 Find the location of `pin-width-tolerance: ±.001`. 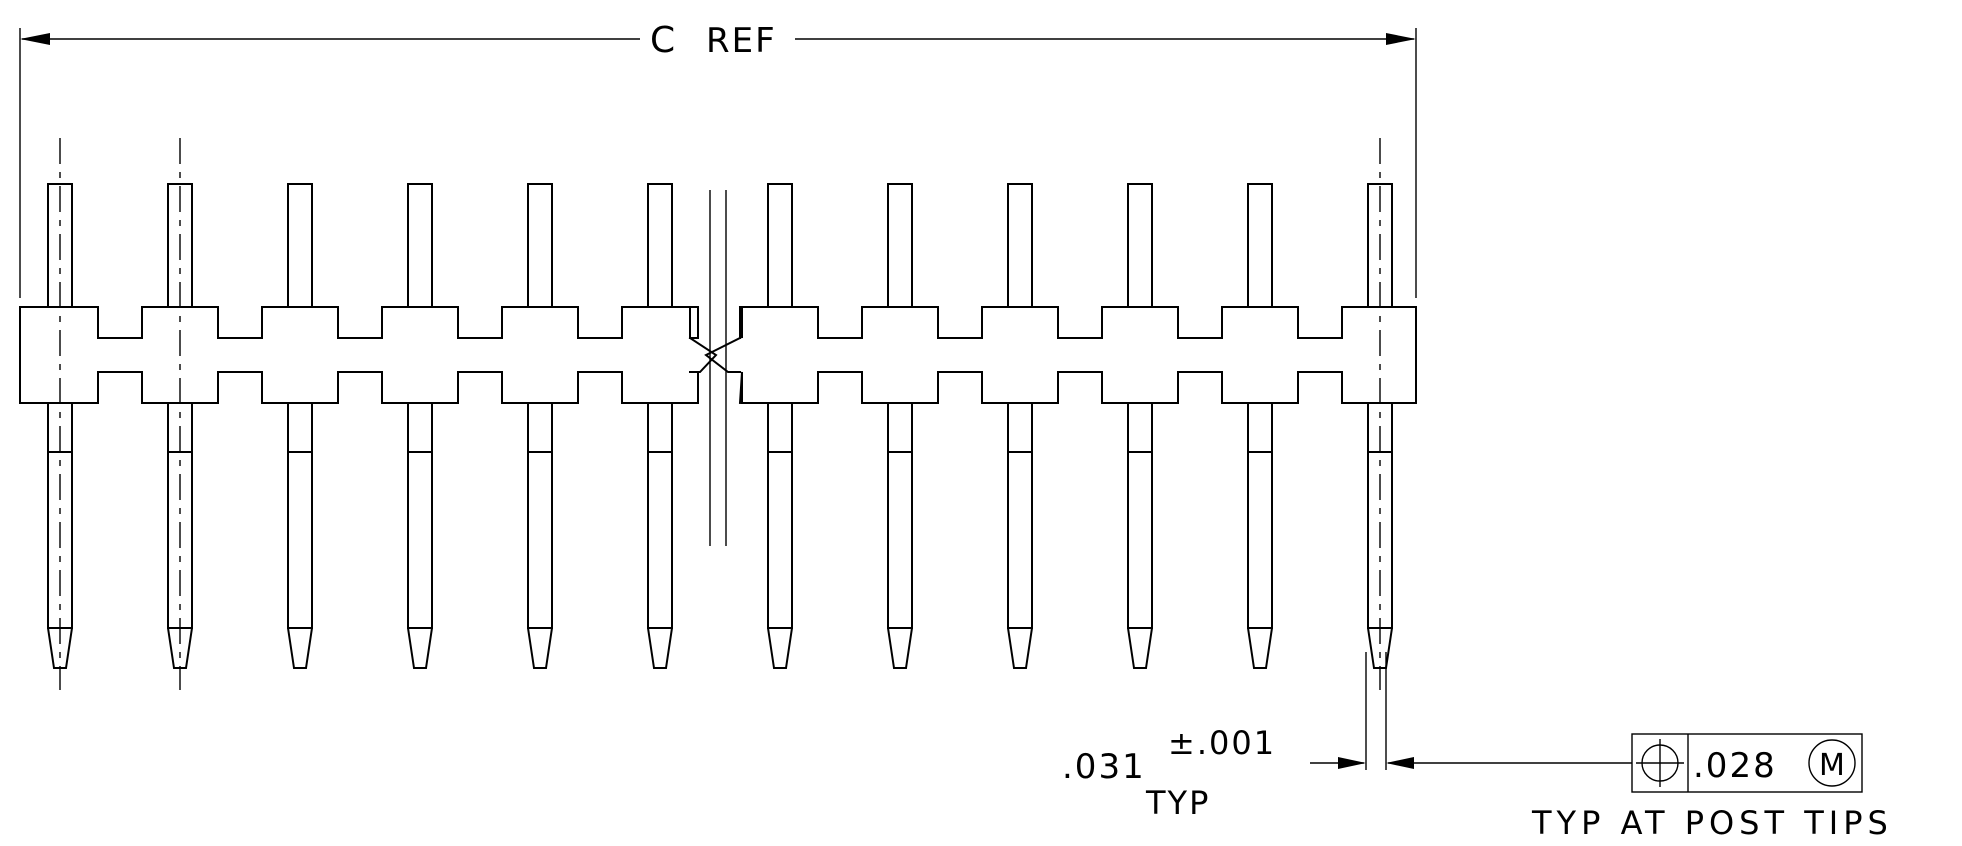

pin-width-tolerance: ±.001 is located at coordinates (1222, 743).